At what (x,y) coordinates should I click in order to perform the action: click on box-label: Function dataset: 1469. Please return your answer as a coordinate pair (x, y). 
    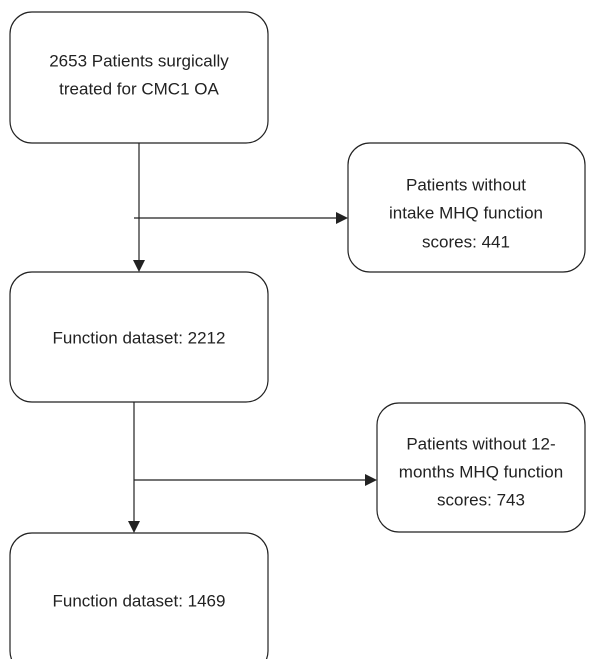
    Looking at the image, I should click on (139, 600).